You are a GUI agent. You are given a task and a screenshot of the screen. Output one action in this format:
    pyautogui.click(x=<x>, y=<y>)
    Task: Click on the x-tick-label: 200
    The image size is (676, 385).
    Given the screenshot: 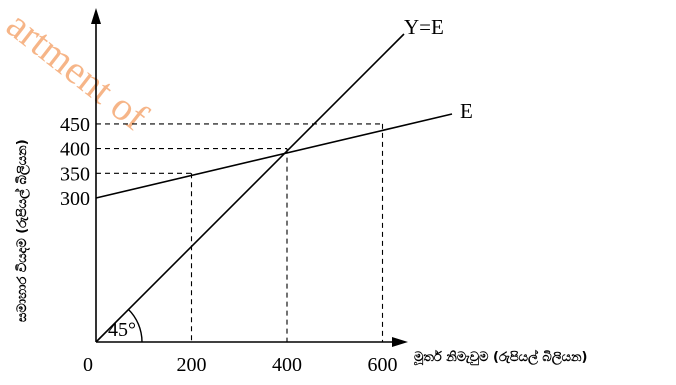 What is the action you would take?
    pyautogui.click(x=192, y=365)
    